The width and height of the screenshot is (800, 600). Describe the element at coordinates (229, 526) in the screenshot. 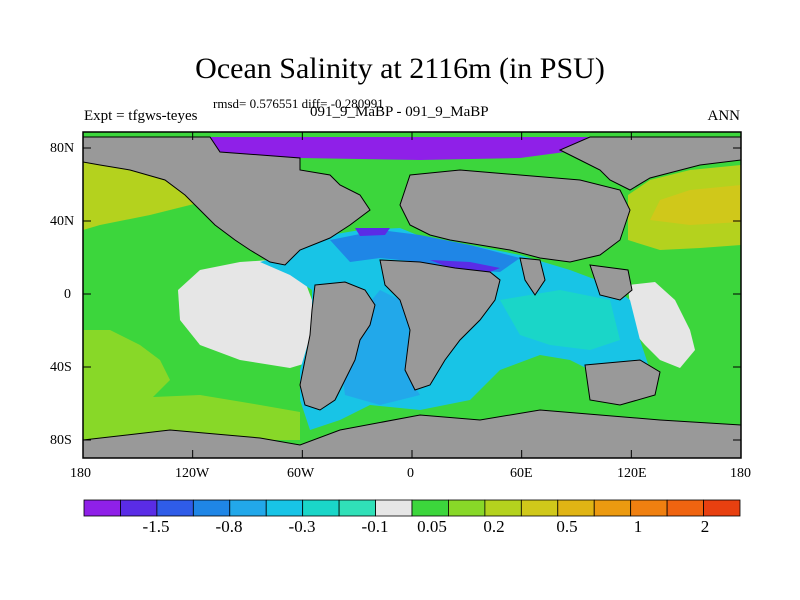

I see `colorbar-label: -0.8` at that location.